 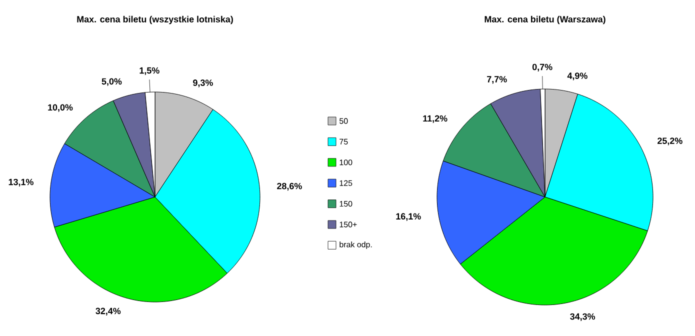 What do you see at coordinates (60, 108) in the screenshot?
I see `data-label: 10,0%` at bounding box center [60, 108].